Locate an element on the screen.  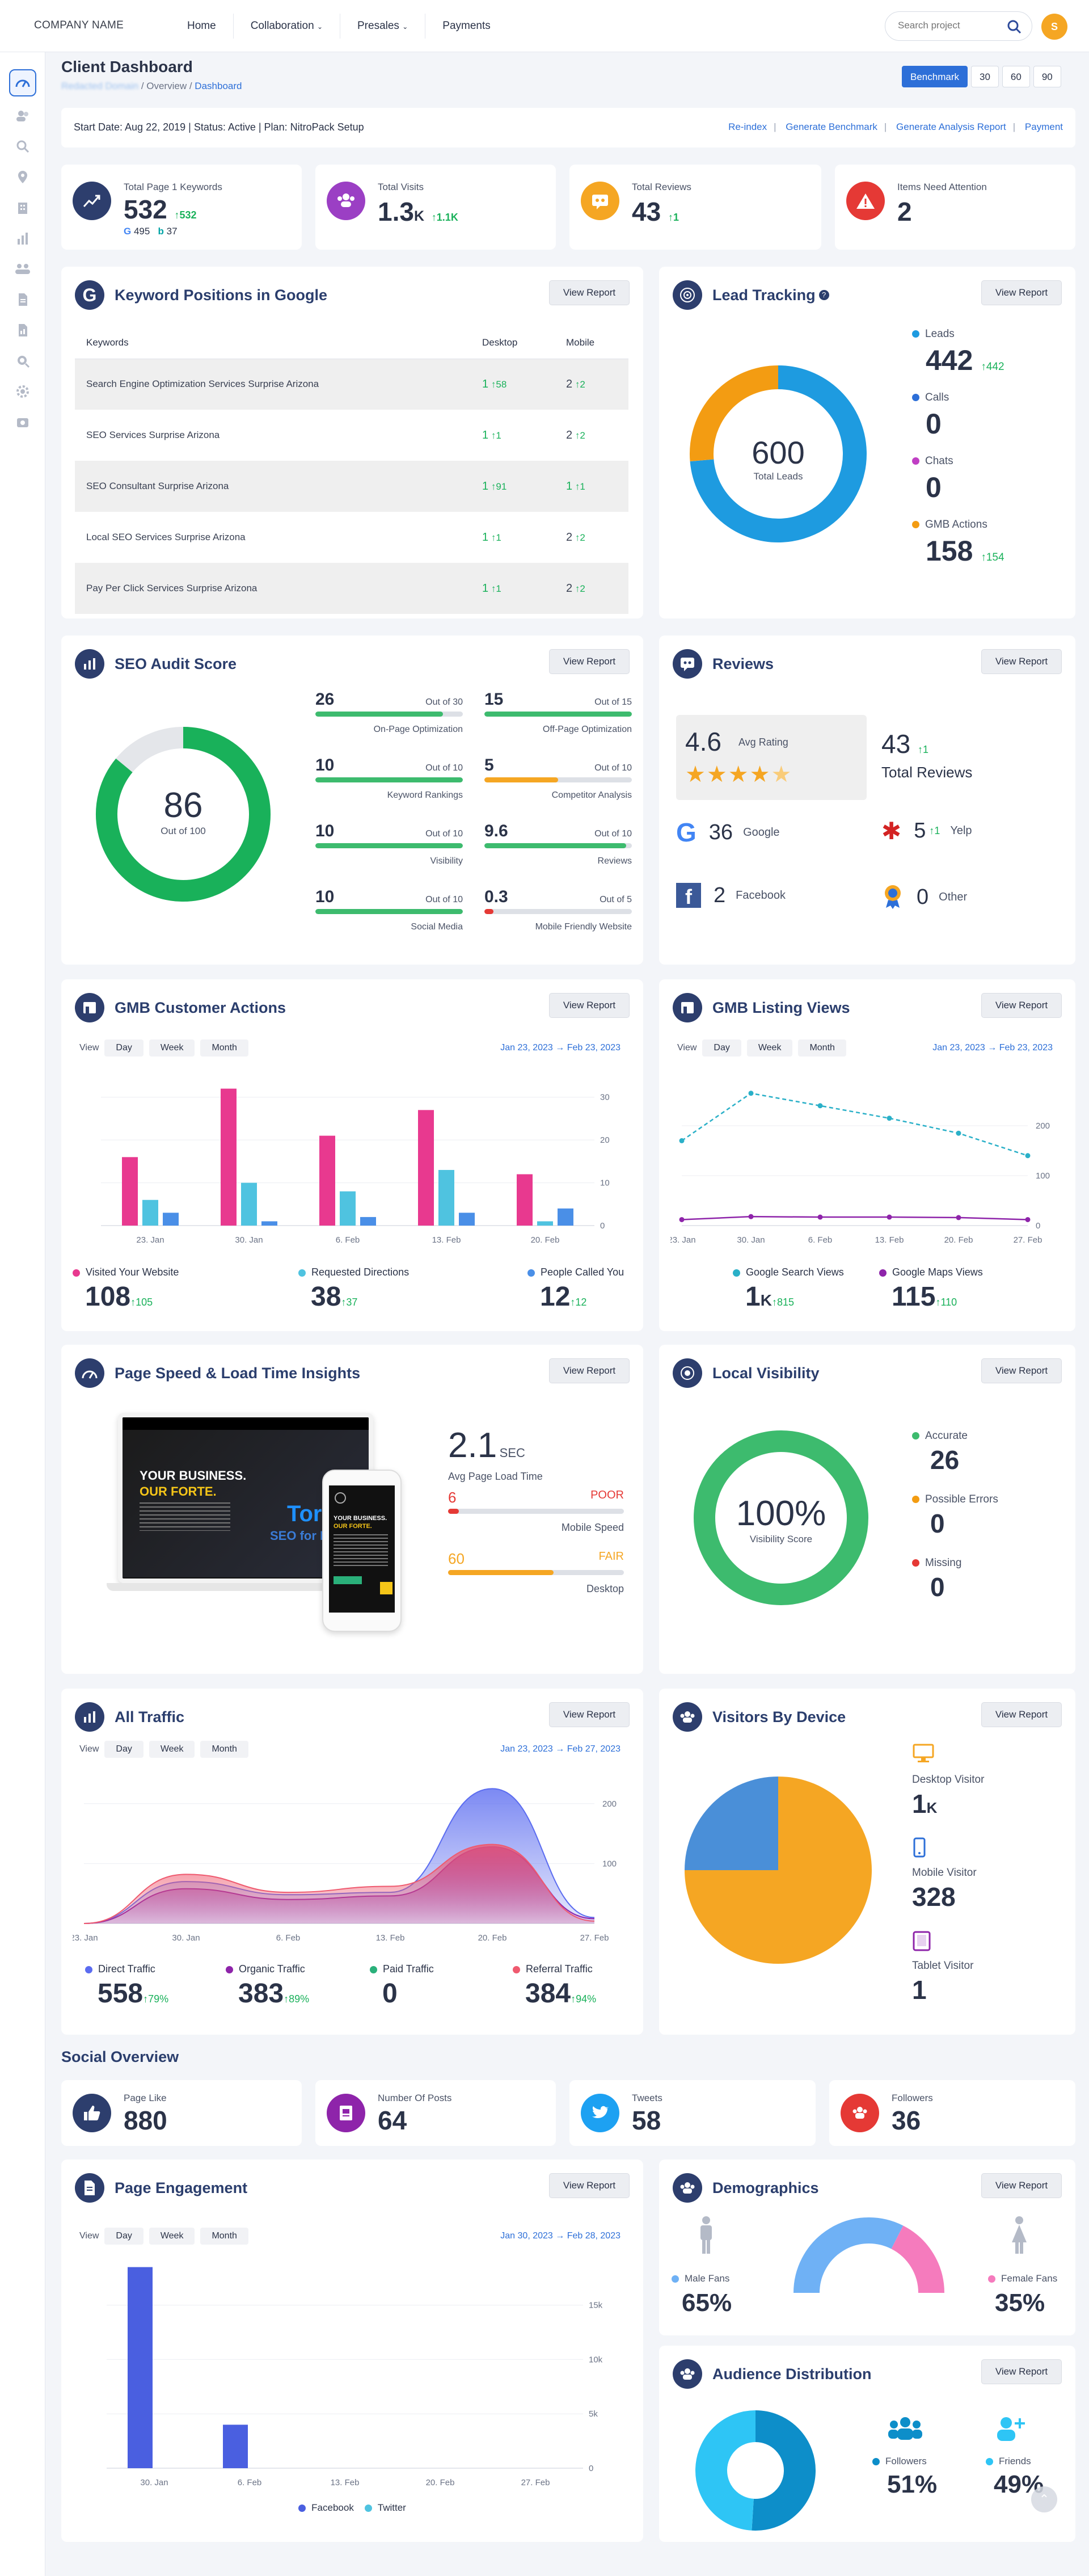
sidebar-dashboard-icon is located at coordinates (22, 82).